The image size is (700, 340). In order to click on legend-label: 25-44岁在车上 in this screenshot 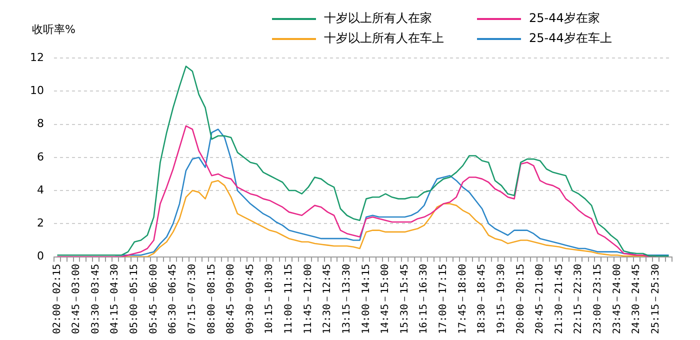, I will do `click(570, 38)`.